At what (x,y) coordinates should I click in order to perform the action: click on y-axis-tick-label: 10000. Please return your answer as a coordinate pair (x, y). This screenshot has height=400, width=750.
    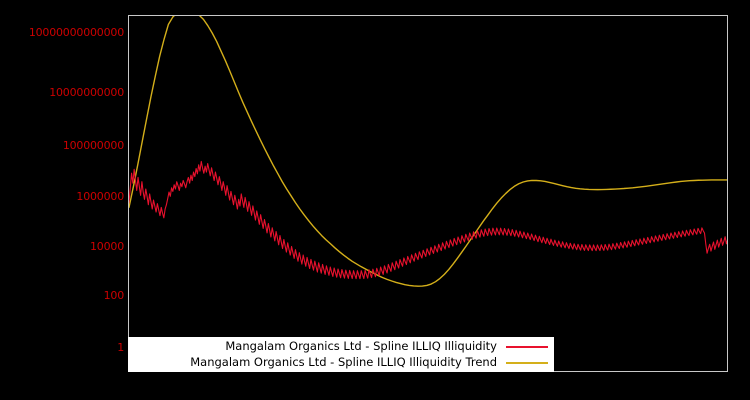
    Looking at the image, I should click on (107, 246).